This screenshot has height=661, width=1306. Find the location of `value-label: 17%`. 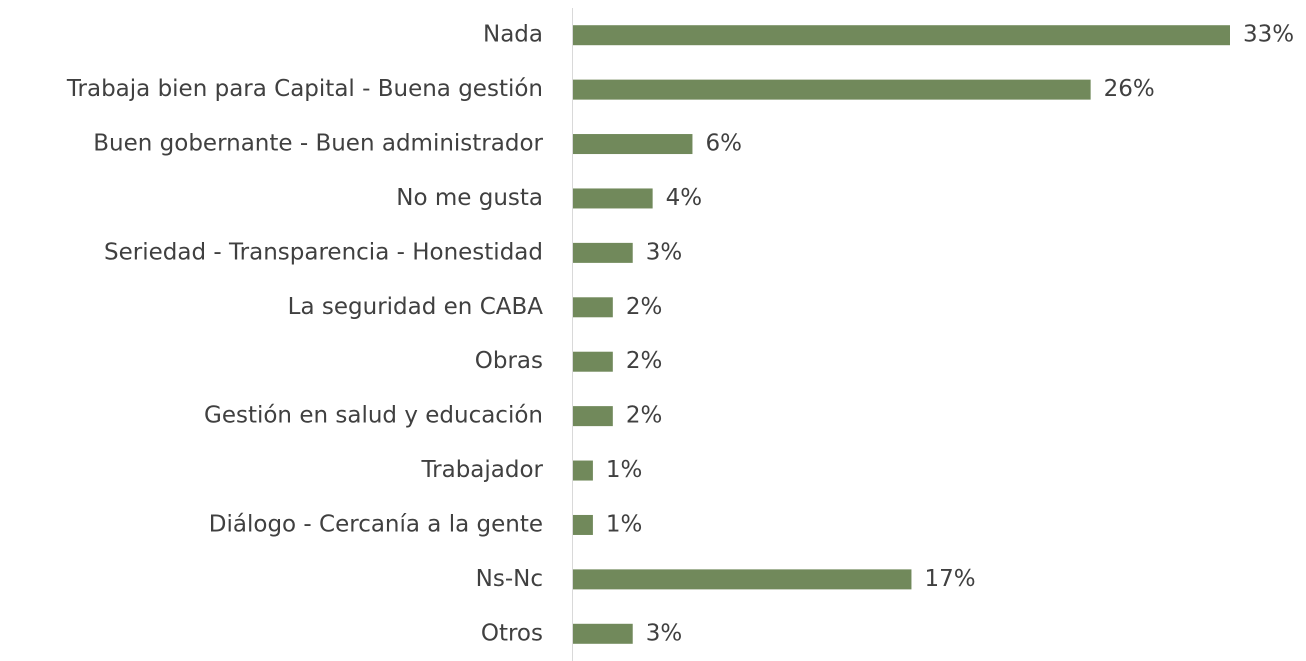

value-label: 17% is located at coordinates (949, 579).